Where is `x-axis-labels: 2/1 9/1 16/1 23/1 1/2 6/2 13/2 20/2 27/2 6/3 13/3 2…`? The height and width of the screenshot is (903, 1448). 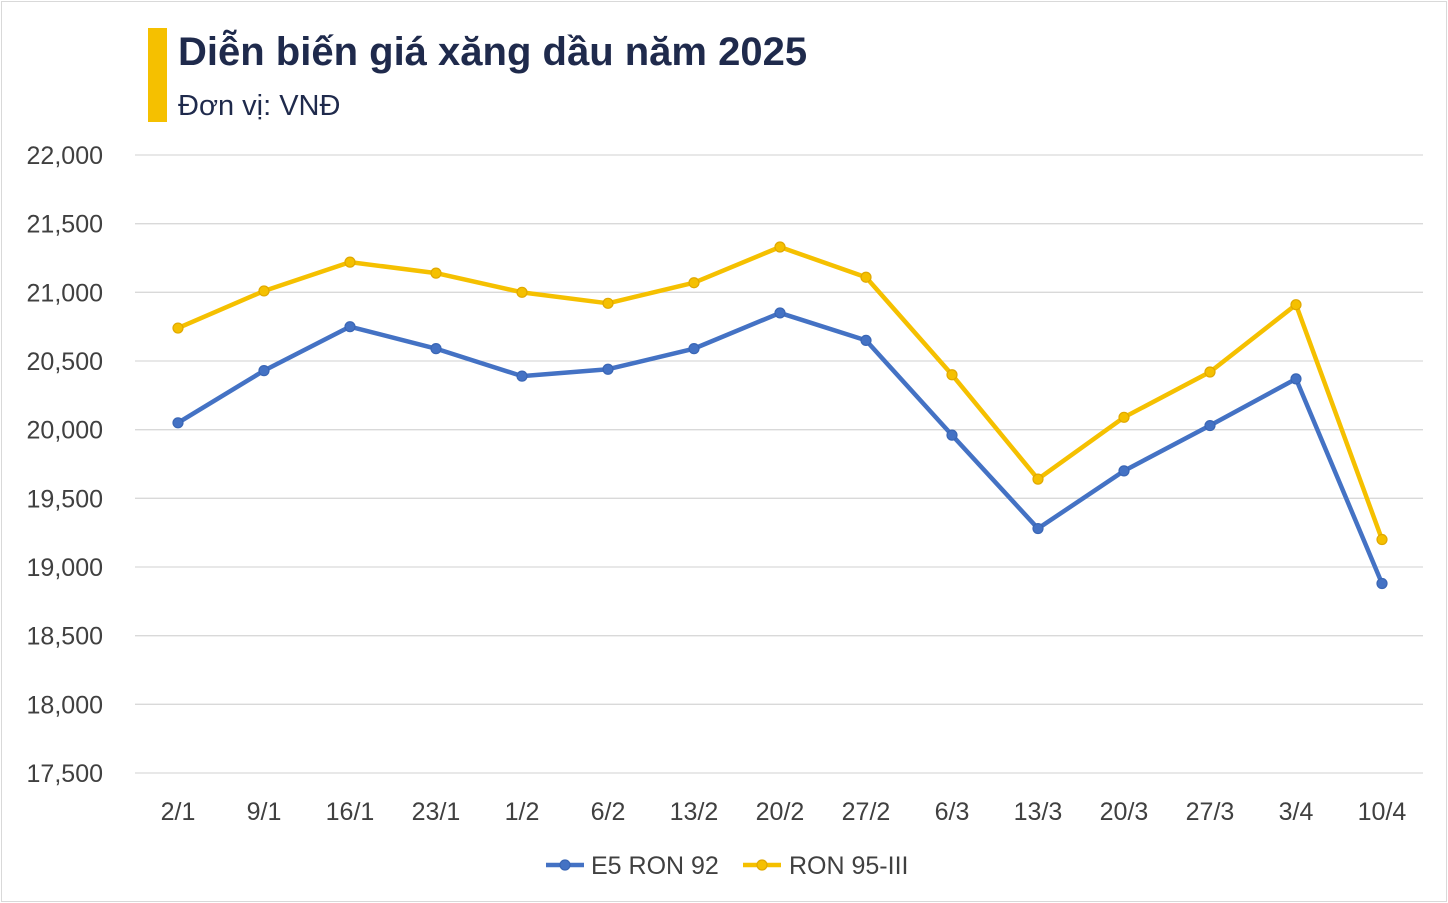 x-axis-labels: 2/1 9/1 16/1 23/1 1/2 6/2 13/2 20/2 27/2 6/3 13/3 2… is located at coordinates (784, 812).